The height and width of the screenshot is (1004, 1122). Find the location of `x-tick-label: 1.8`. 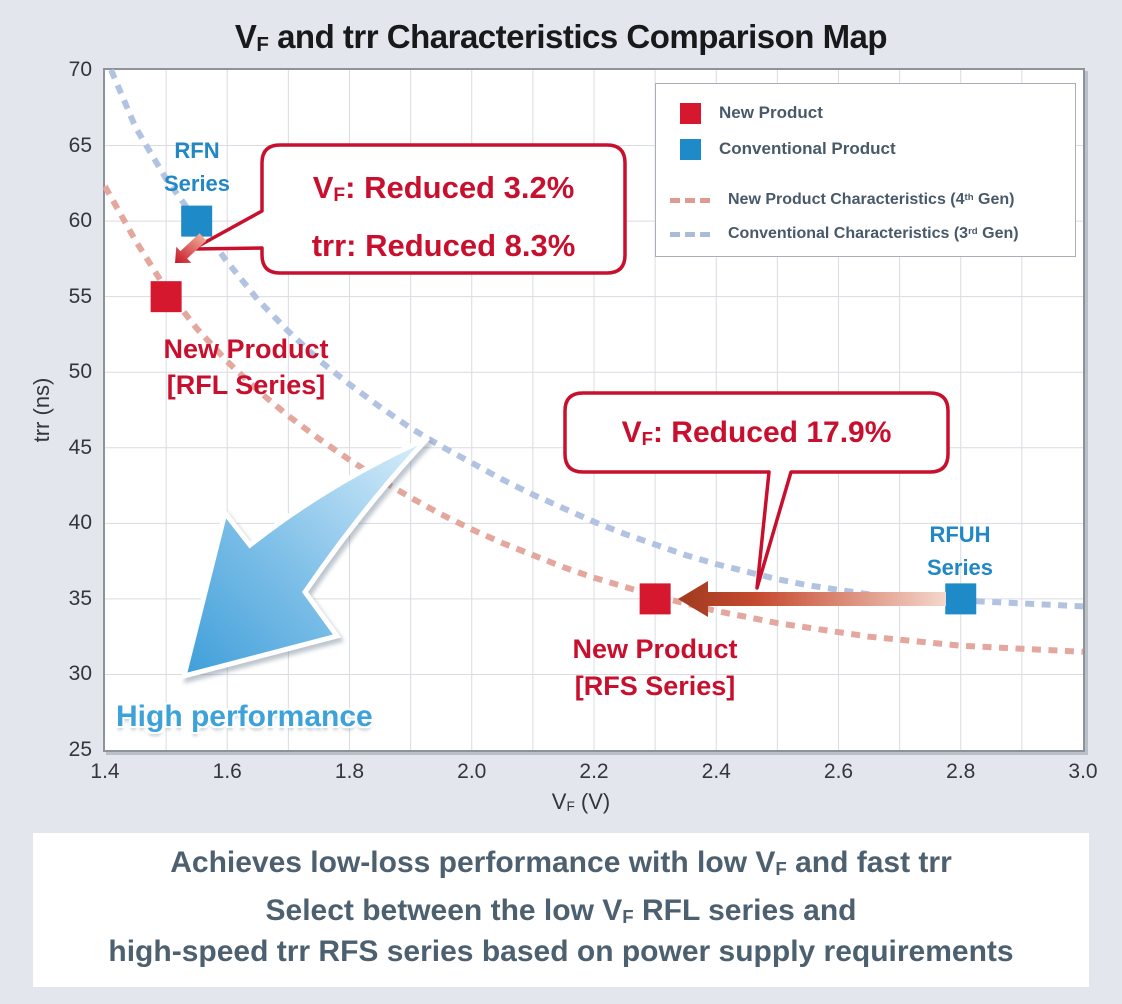

x-tick-label: 1.8 is located at coordinates (349, 771).